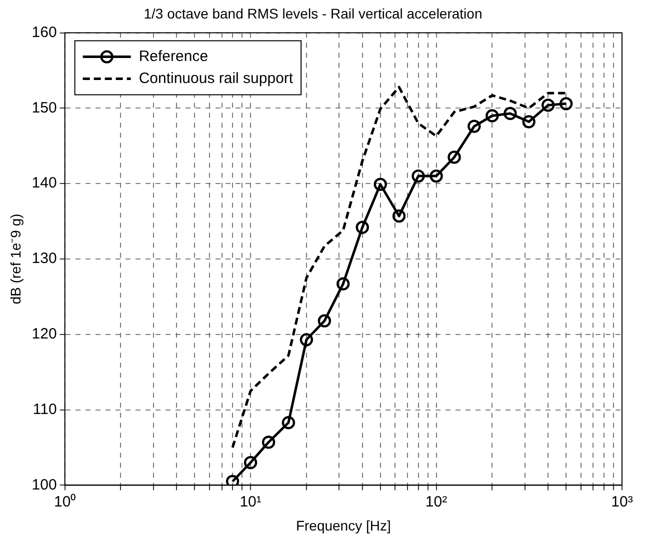 The image size is (652, 539). What do you see at coordinates (216, 78) in the screenshot?
I see `legend-label: Continuous rail support` at bounding box center [216, 78].